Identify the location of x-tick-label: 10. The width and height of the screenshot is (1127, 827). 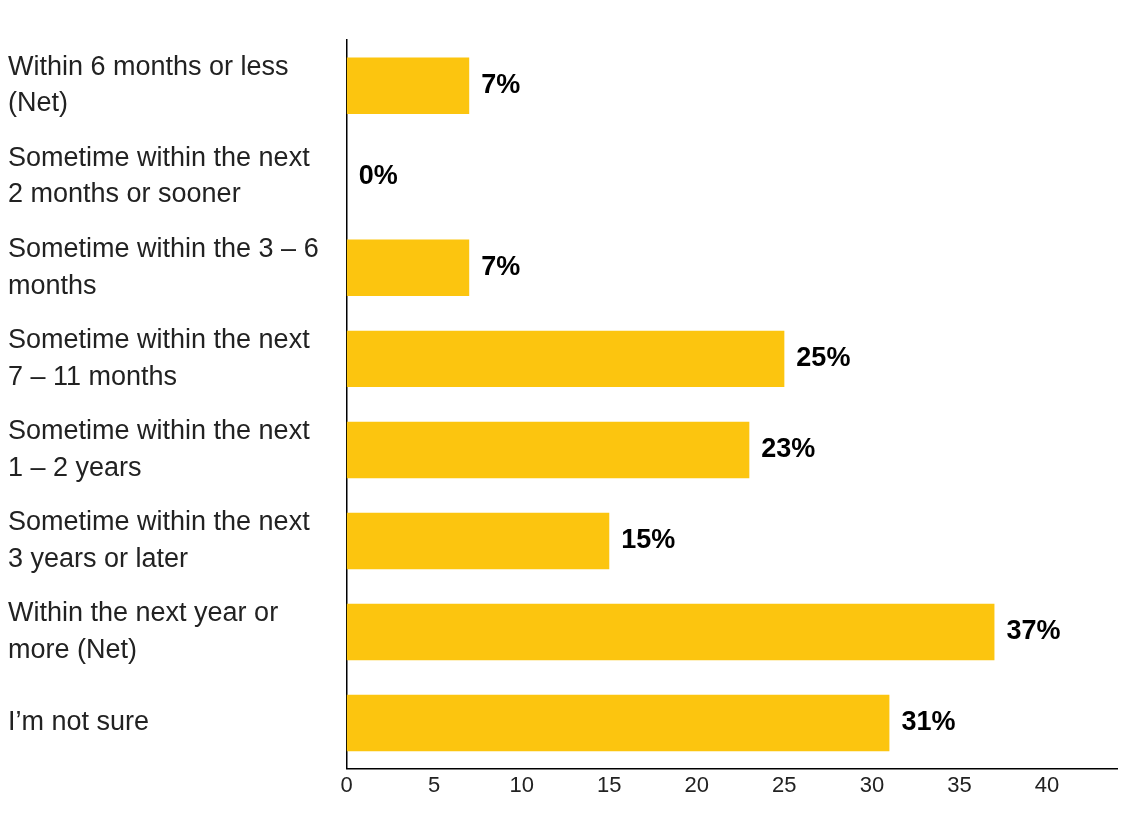
(521, 784).